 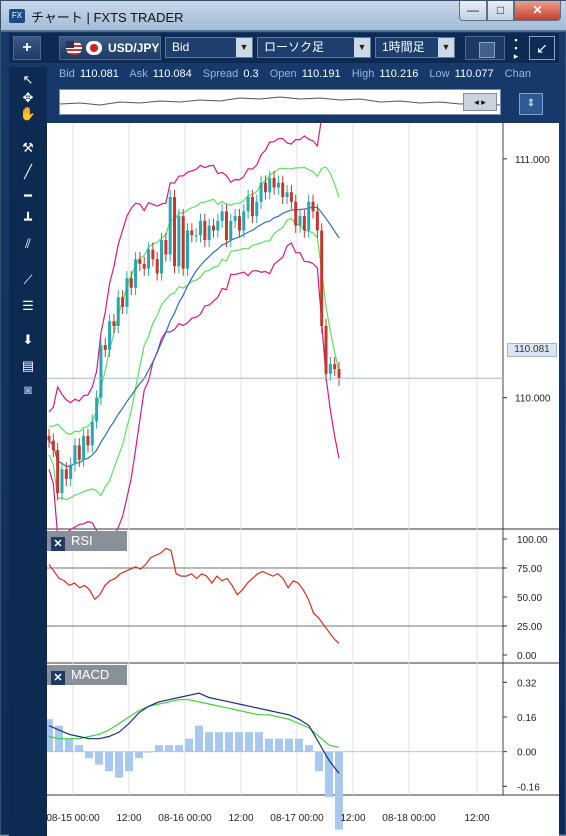 What do you see at coordinates (542, 48) in the screenshot?
I see `detach-arrow-icon: ↙` at bounding box center [542, 48].